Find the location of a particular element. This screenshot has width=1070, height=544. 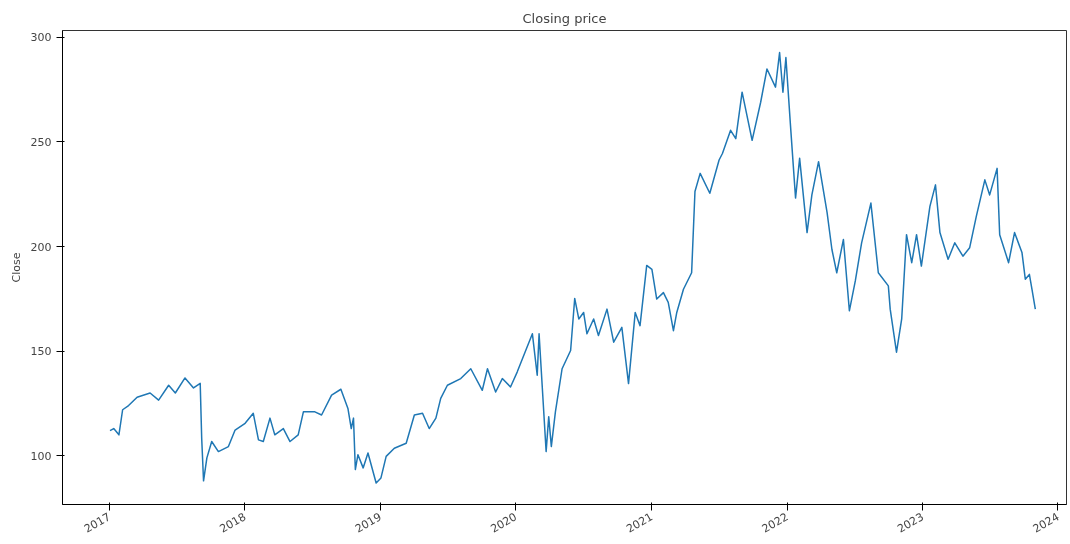

y-tick-label: 250 is located at coordinates (41, 142).